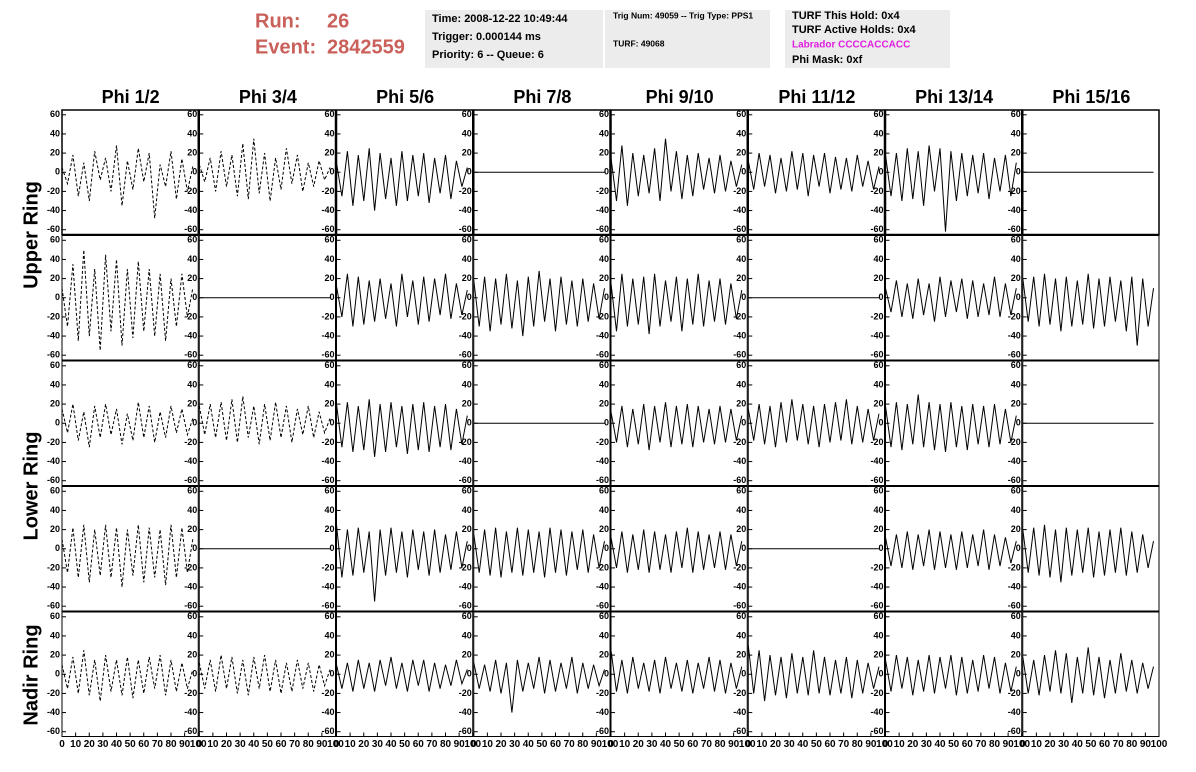 This screenshot has width=1196, height=772. Describe the element at coordinates (31, 235) in the screenshot. I see `row-label: Upper Ring` at that location.